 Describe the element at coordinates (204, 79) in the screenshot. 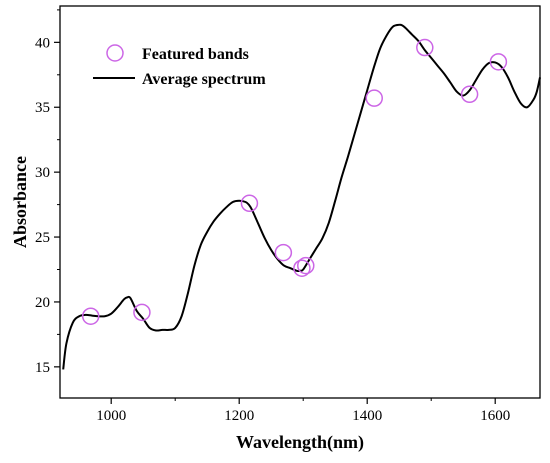

I see `legend-label-average-spectrum: Average spectrum` at that location.